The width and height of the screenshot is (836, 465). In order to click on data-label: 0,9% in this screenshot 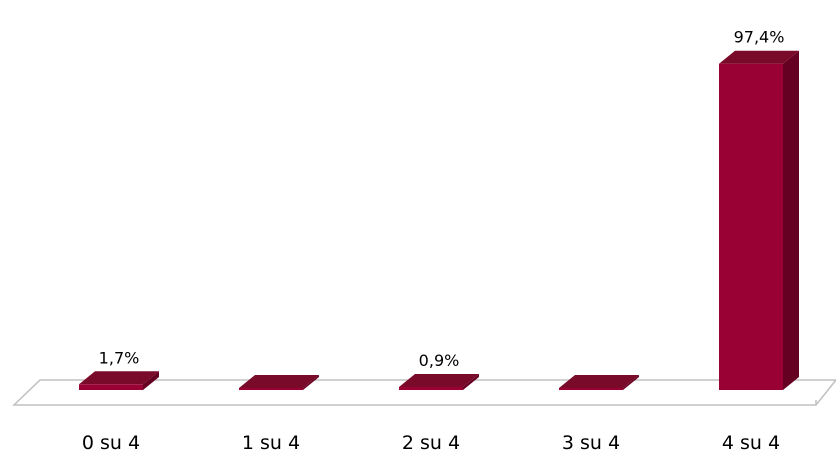, I will do `click(439, 360)`.